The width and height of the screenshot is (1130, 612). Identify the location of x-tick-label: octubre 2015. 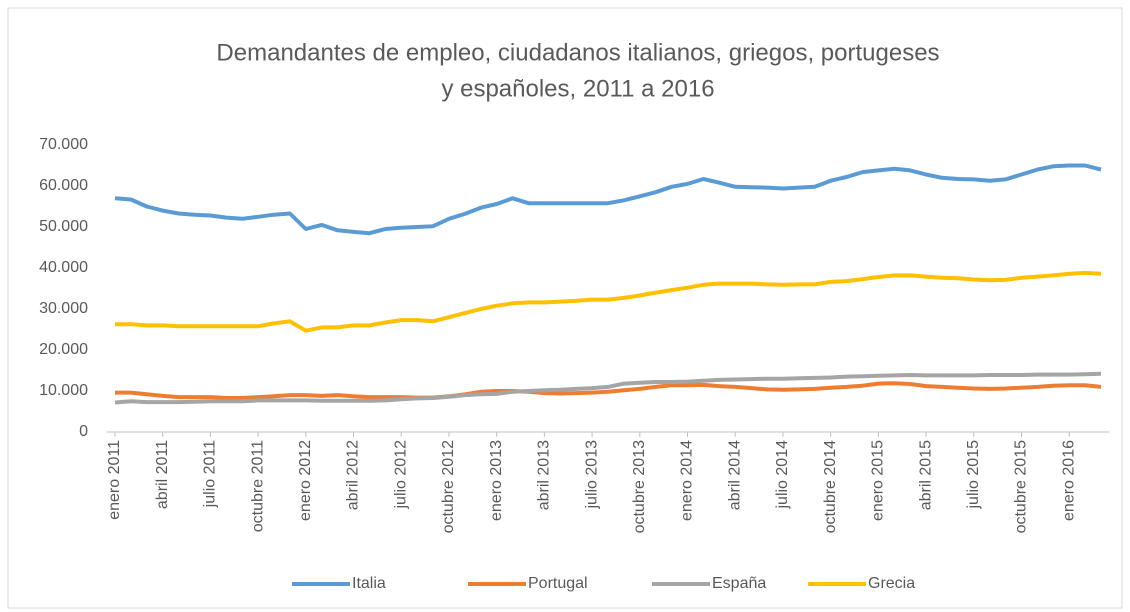
(1021, 487).